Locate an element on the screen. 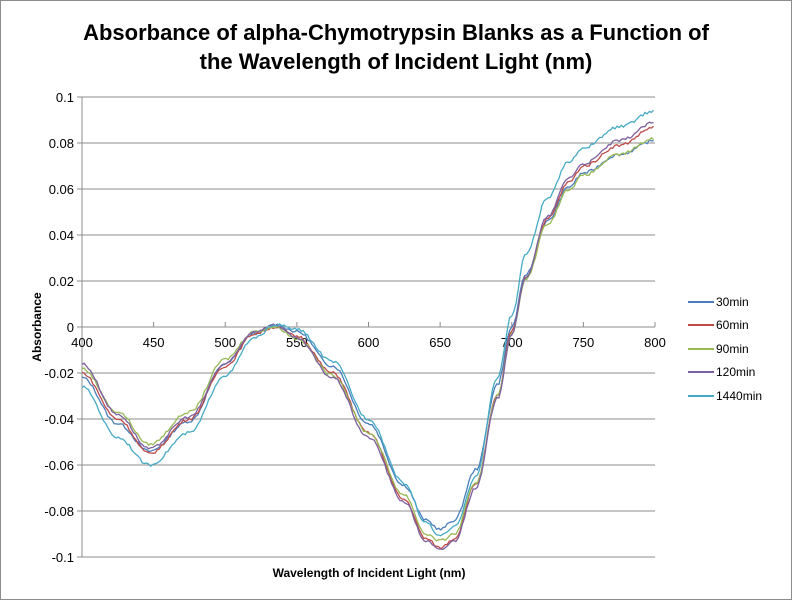 The width and height of the screenshot is (792, 600). x-tick-label: 500 is located at coordinates (225, 342).